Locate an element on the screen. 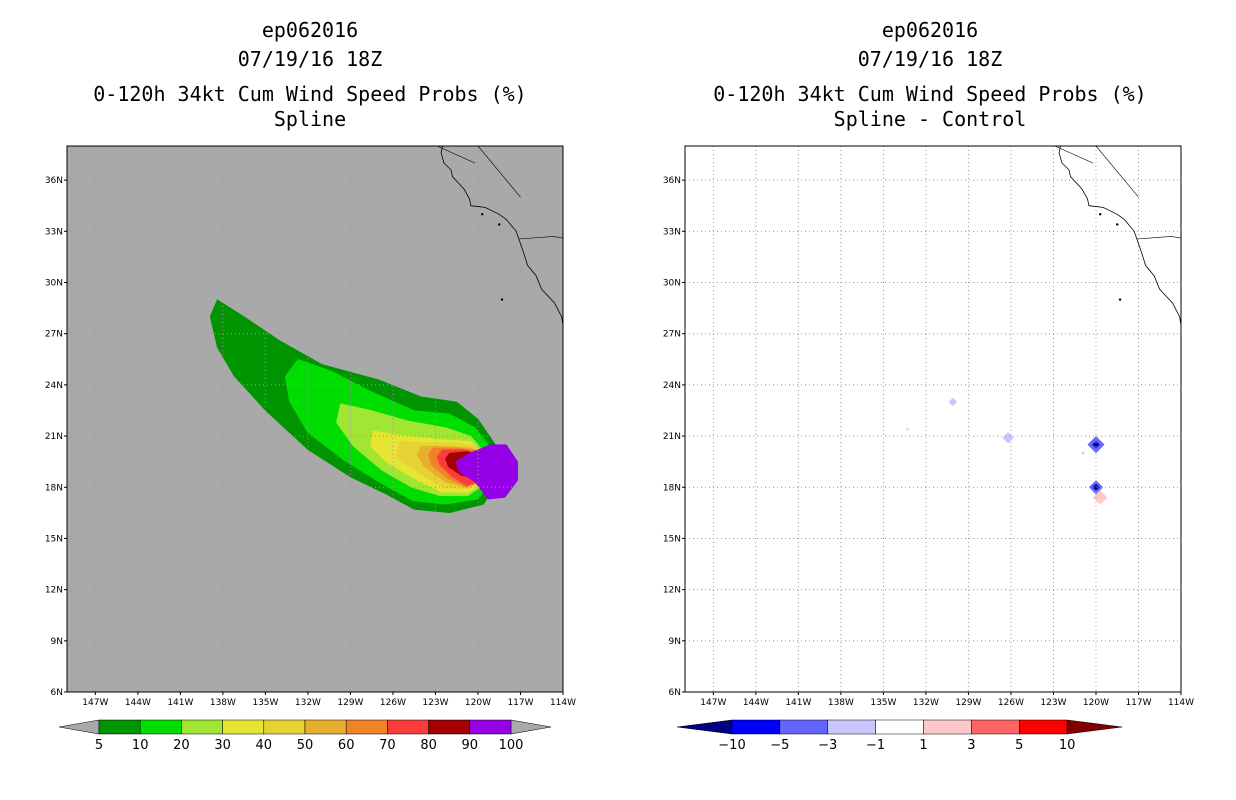 The image size is (1236, 800). right-title-storm-id: ep062016 is located at coordinates (930, 30).